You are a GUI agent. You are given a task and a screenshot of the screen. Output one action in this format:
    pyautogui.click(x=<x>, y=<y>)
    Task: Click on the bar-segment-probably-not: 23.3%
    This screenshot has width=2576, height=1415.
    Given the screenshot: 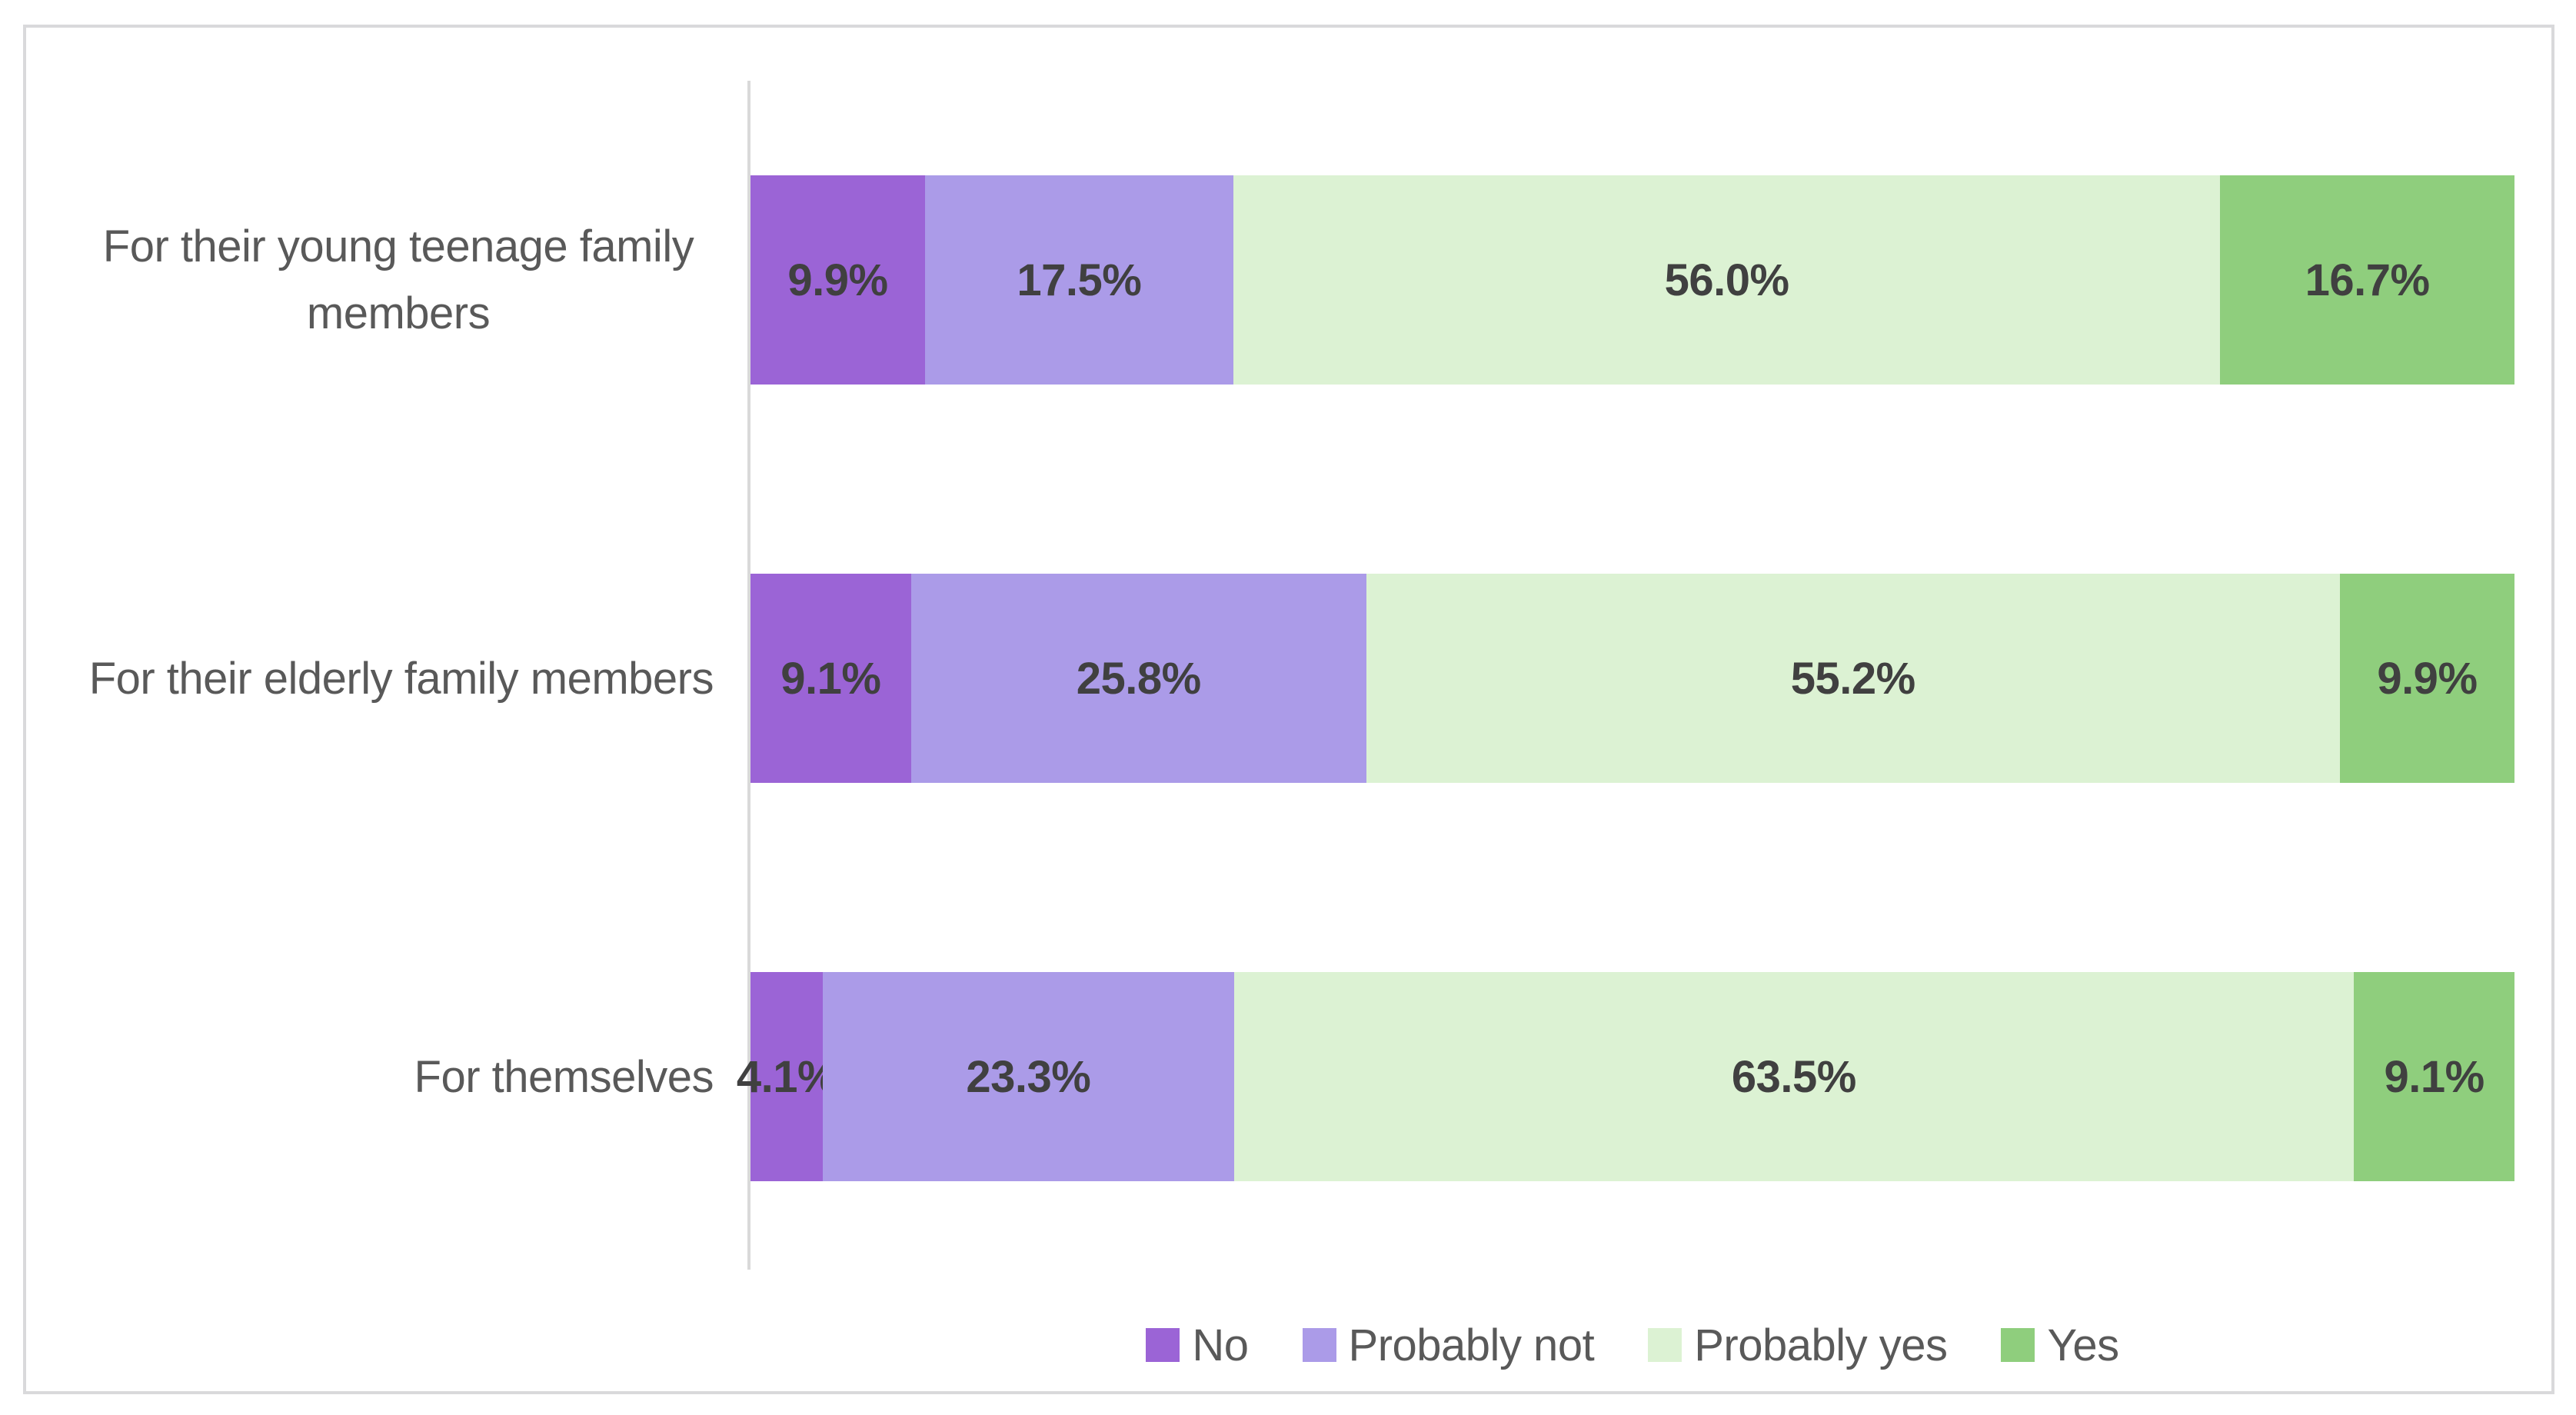 What is the action you would take?
    pyautogui.click(x=1028, y=1076)
    